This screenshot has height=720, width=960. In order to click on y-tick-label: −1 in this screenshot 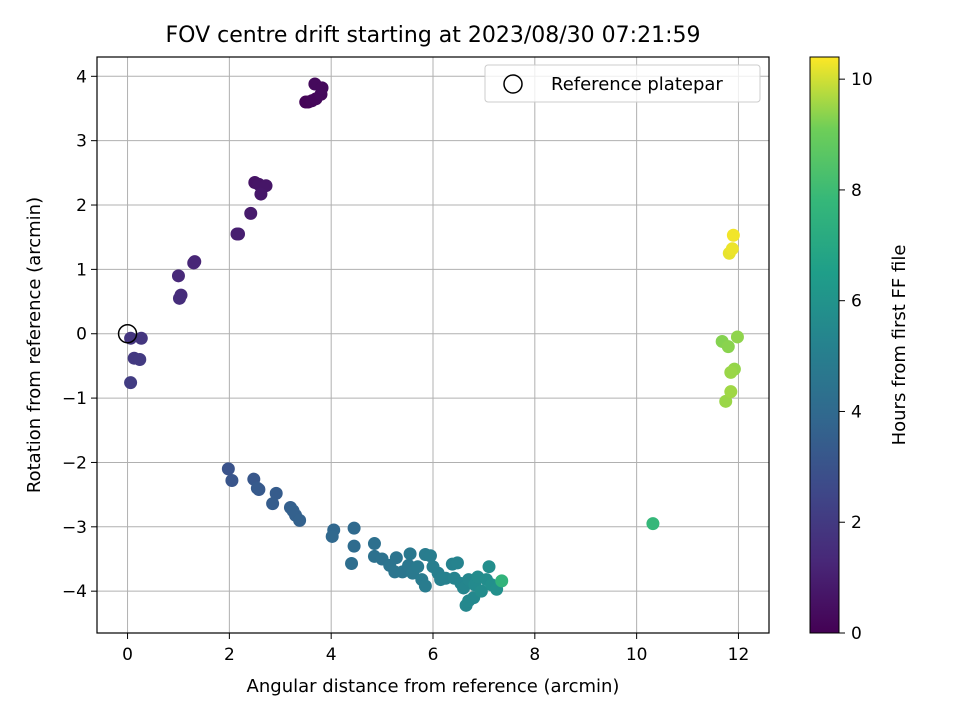, I will do `click(74, 399)`.